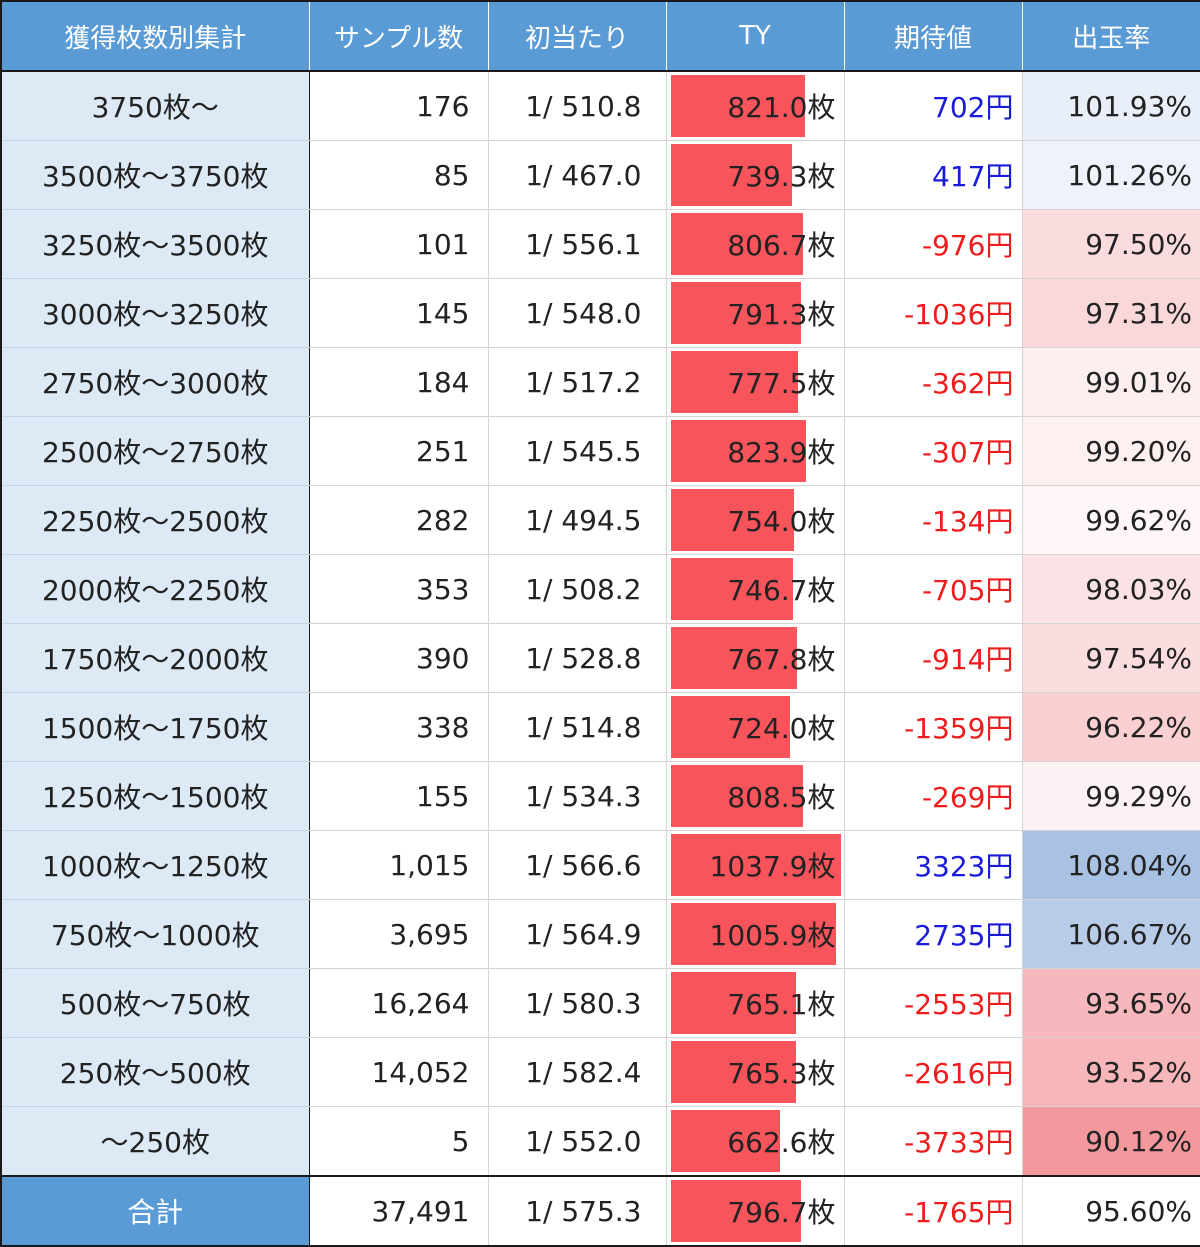 Image resolution: width=1200 pixels, height=1247 pixels. I want to click on ty-cell: 796.7枚, so click(755, 1210).